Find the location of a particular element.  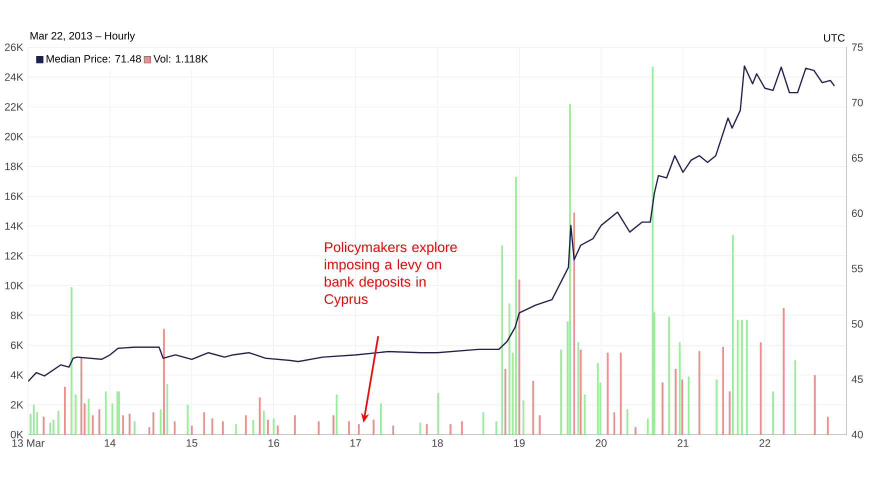

x-tick-label: 16 is located at coordinates (274, 444).